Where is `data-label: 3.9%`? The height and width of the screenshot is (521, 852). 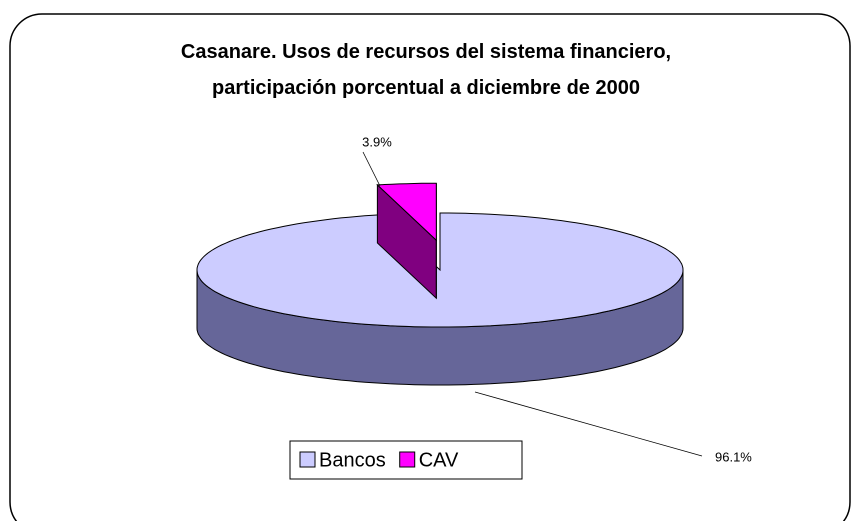
data-label: 3.9% is located at coordinates (377, 141).